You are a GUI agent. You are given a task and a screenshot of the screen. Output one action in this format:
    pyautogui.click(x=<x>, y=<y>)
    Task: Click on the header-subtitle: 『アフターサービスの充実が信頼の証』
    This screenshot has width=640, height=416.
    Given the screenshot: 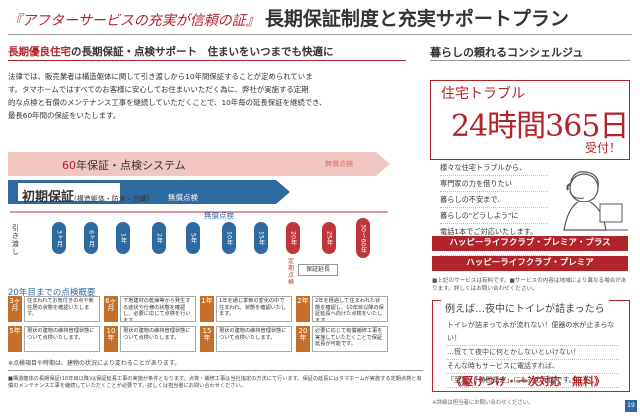 What is the action you would take?
    pyautogui.click(x=134, y=21)
    